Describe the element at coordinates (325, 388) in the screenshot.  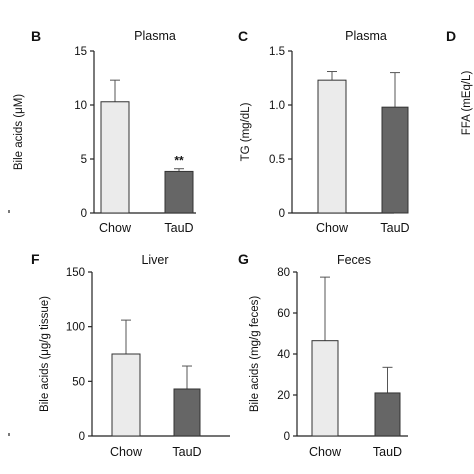
I see `panel-g-bar-chow` at that location.